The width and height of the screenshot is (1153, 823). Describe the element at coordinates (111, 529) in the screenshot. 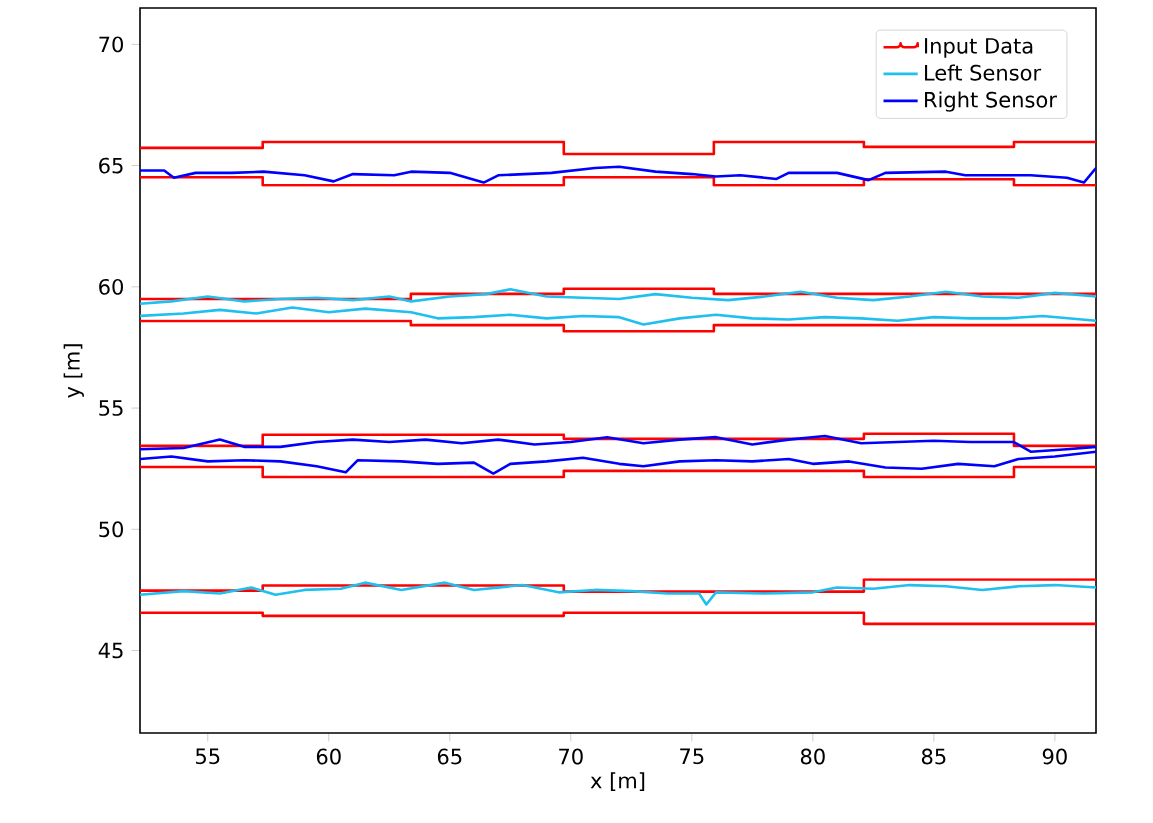

I see `y-tick-label: 50` at that location.